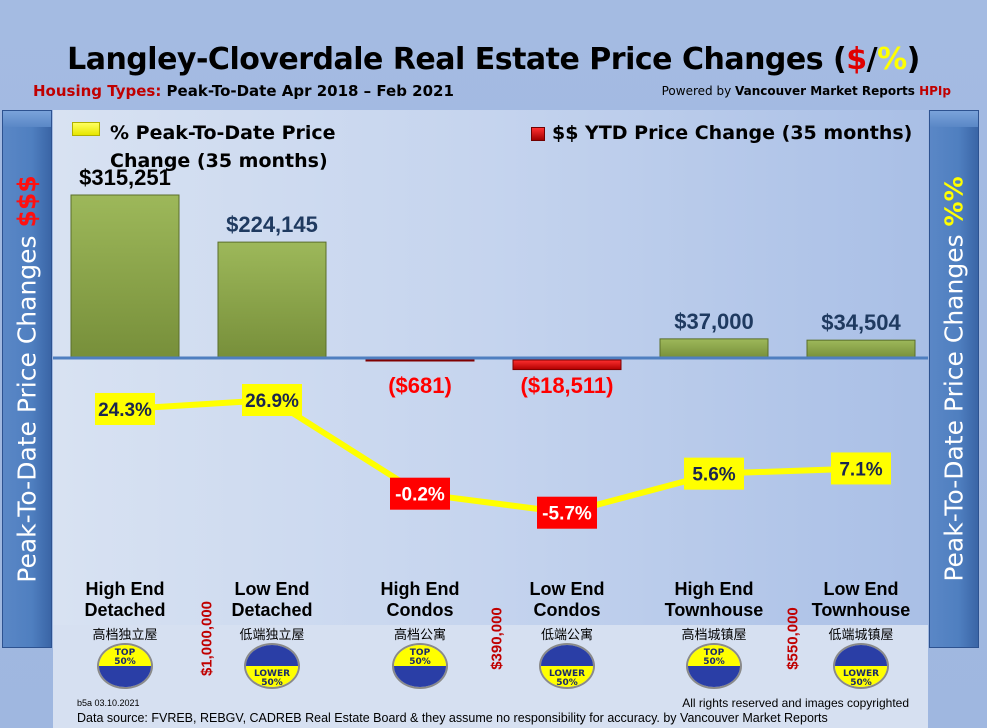 The height and width of the screenshot is (728, 987). Describe the element at coordinates (419, 635) in the screenshot. I see `category-label-cn-2: 高档公寓` at that location.